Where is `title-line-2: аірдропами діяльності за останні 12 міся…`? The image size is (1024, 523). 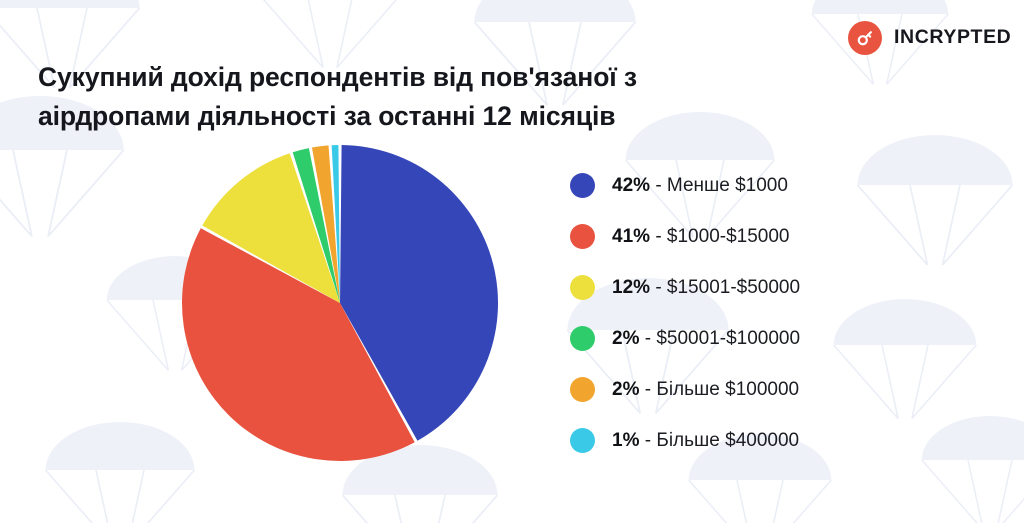
title-line-2: аірдропами діяльності за останні 12 міся… is located at coordinates (327, 115).